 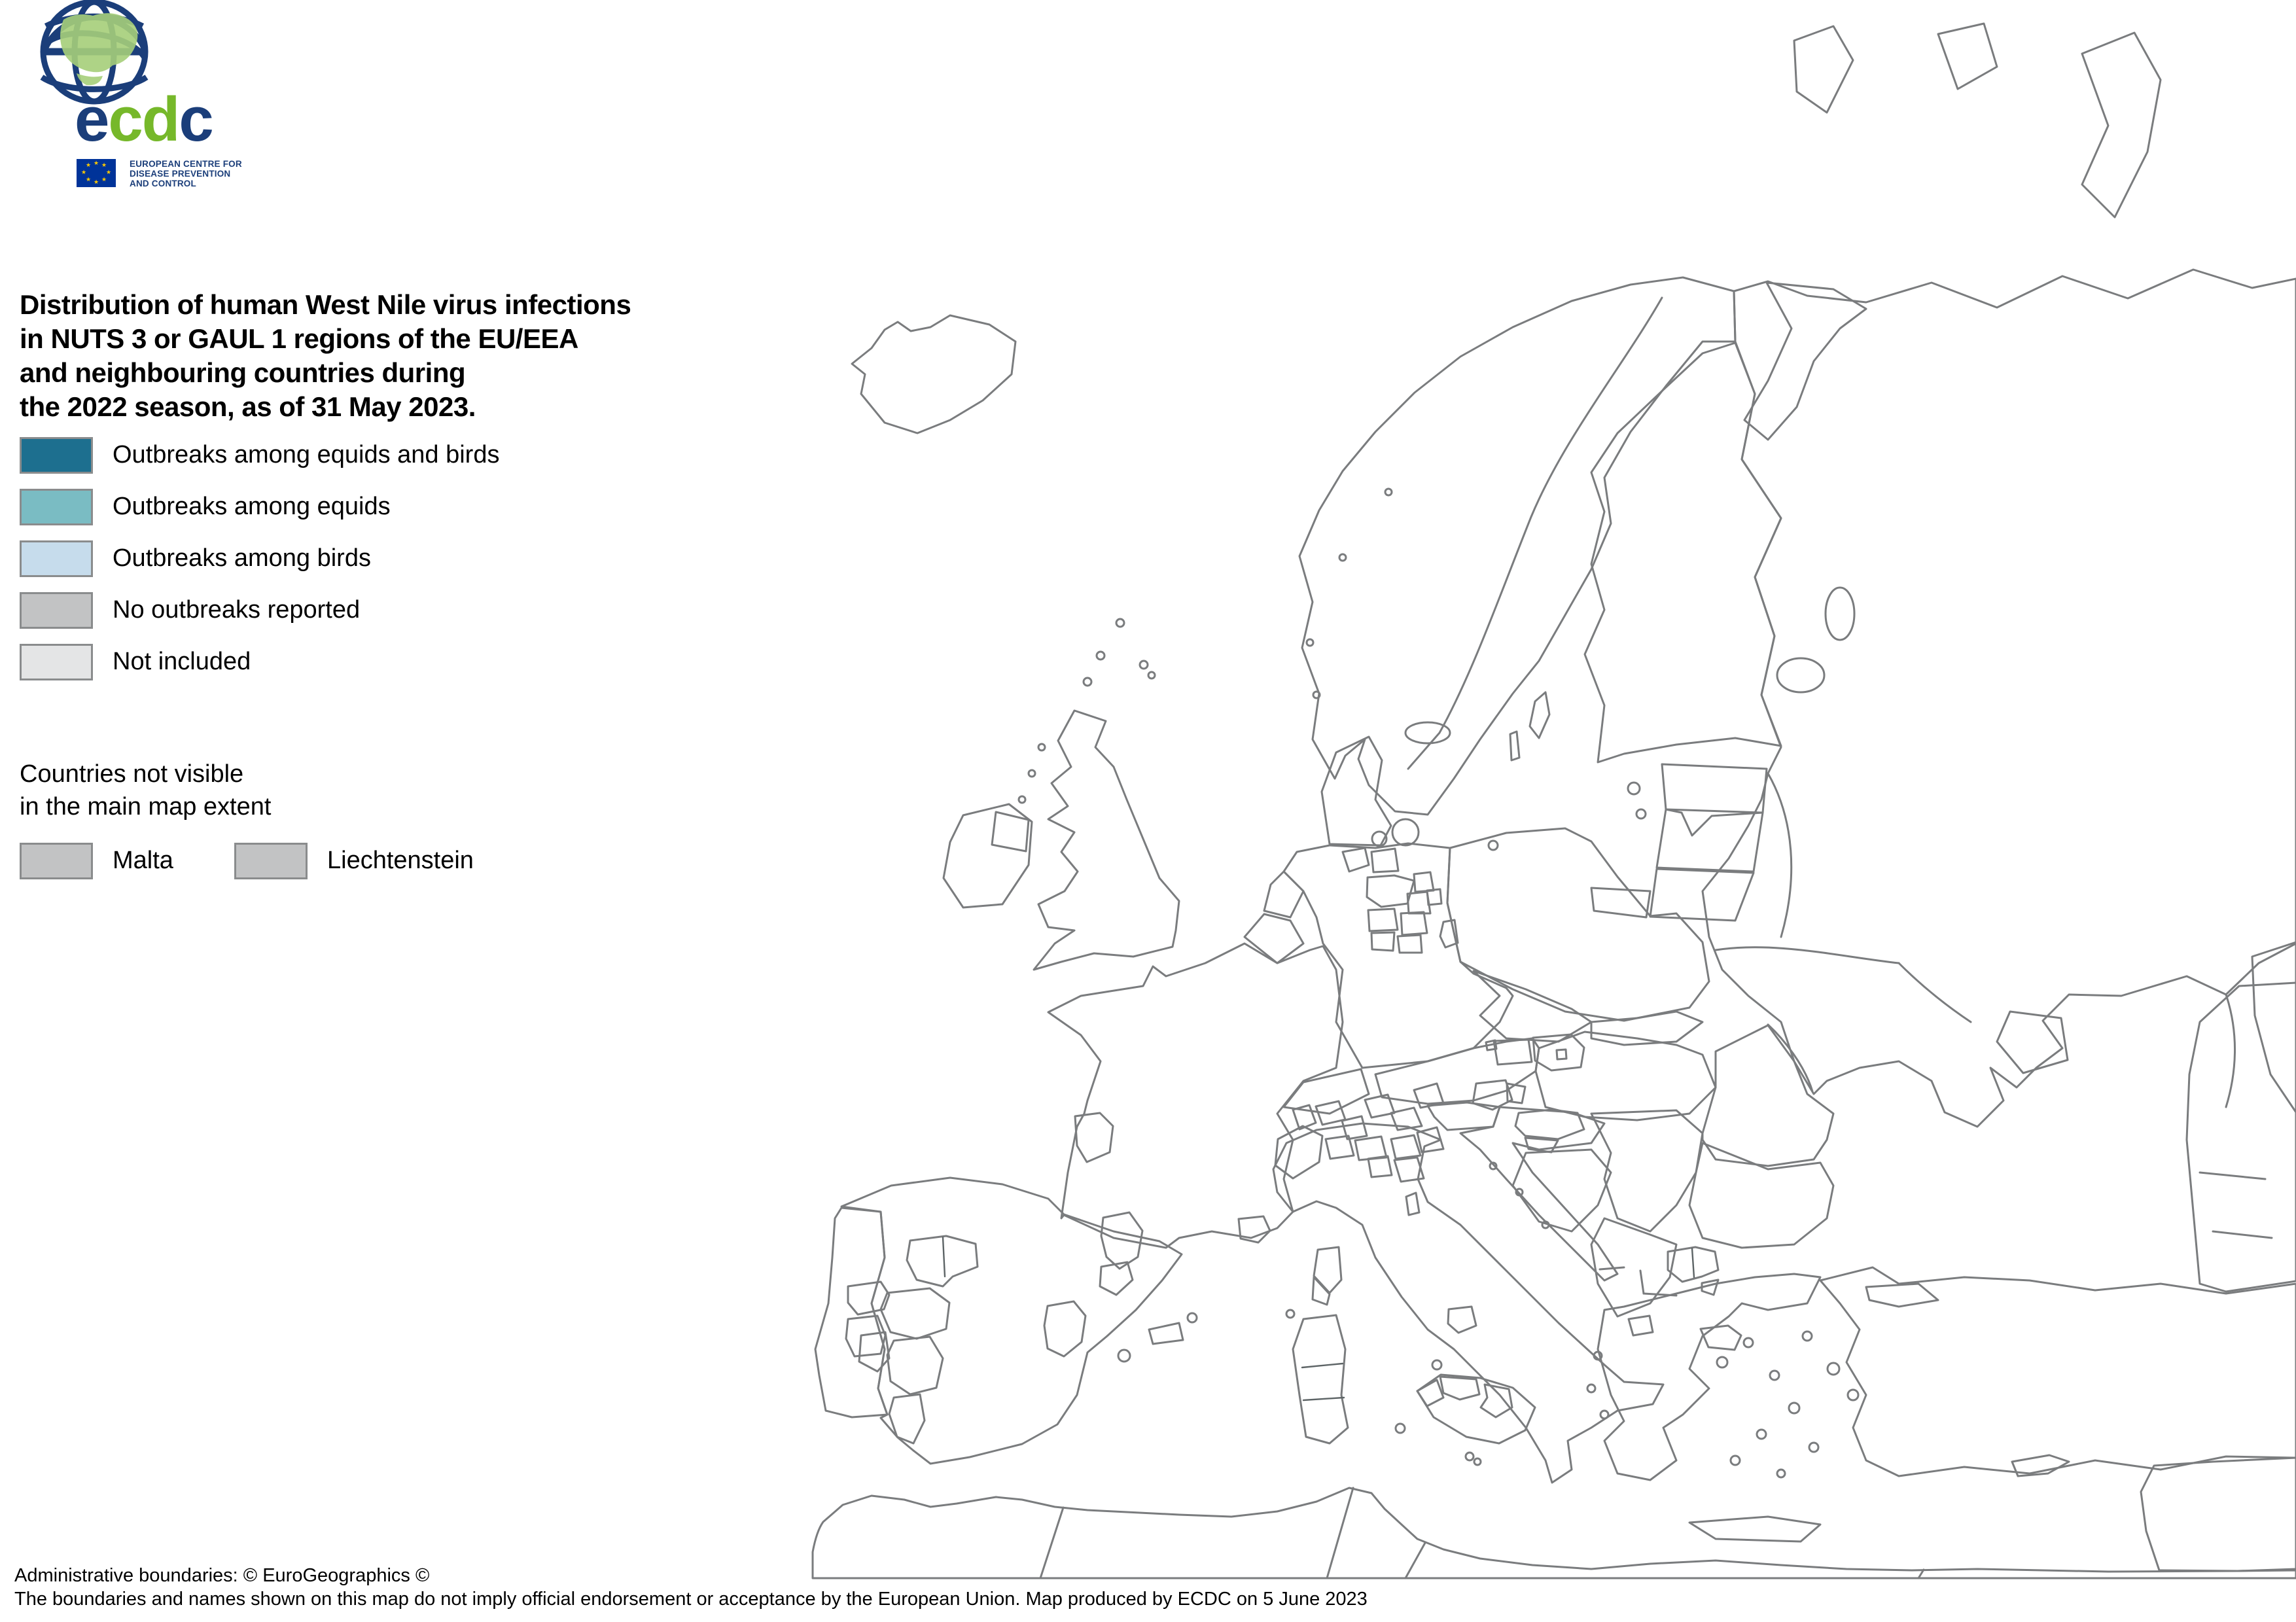 What do you see at coordinates (1284, 895) in the screenshot?
I see `region-netherlands` at bounding box center [1284, 895].